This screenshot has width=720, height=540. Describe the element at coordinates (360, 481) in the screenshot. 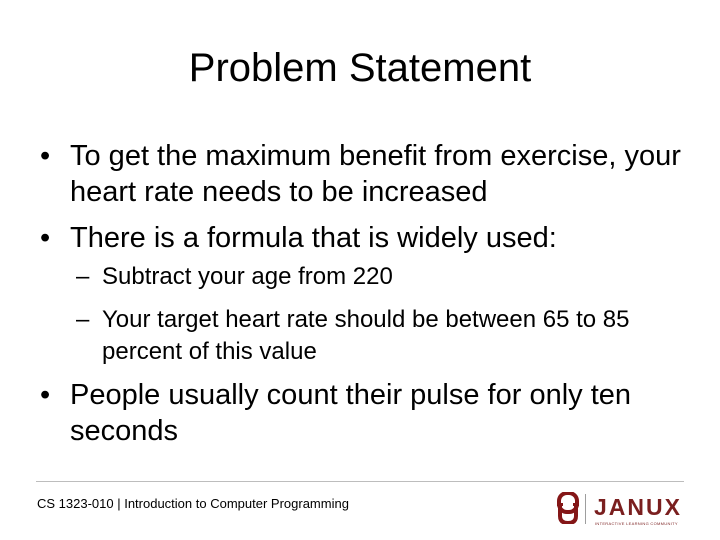

I see `footer-divider` at that location.